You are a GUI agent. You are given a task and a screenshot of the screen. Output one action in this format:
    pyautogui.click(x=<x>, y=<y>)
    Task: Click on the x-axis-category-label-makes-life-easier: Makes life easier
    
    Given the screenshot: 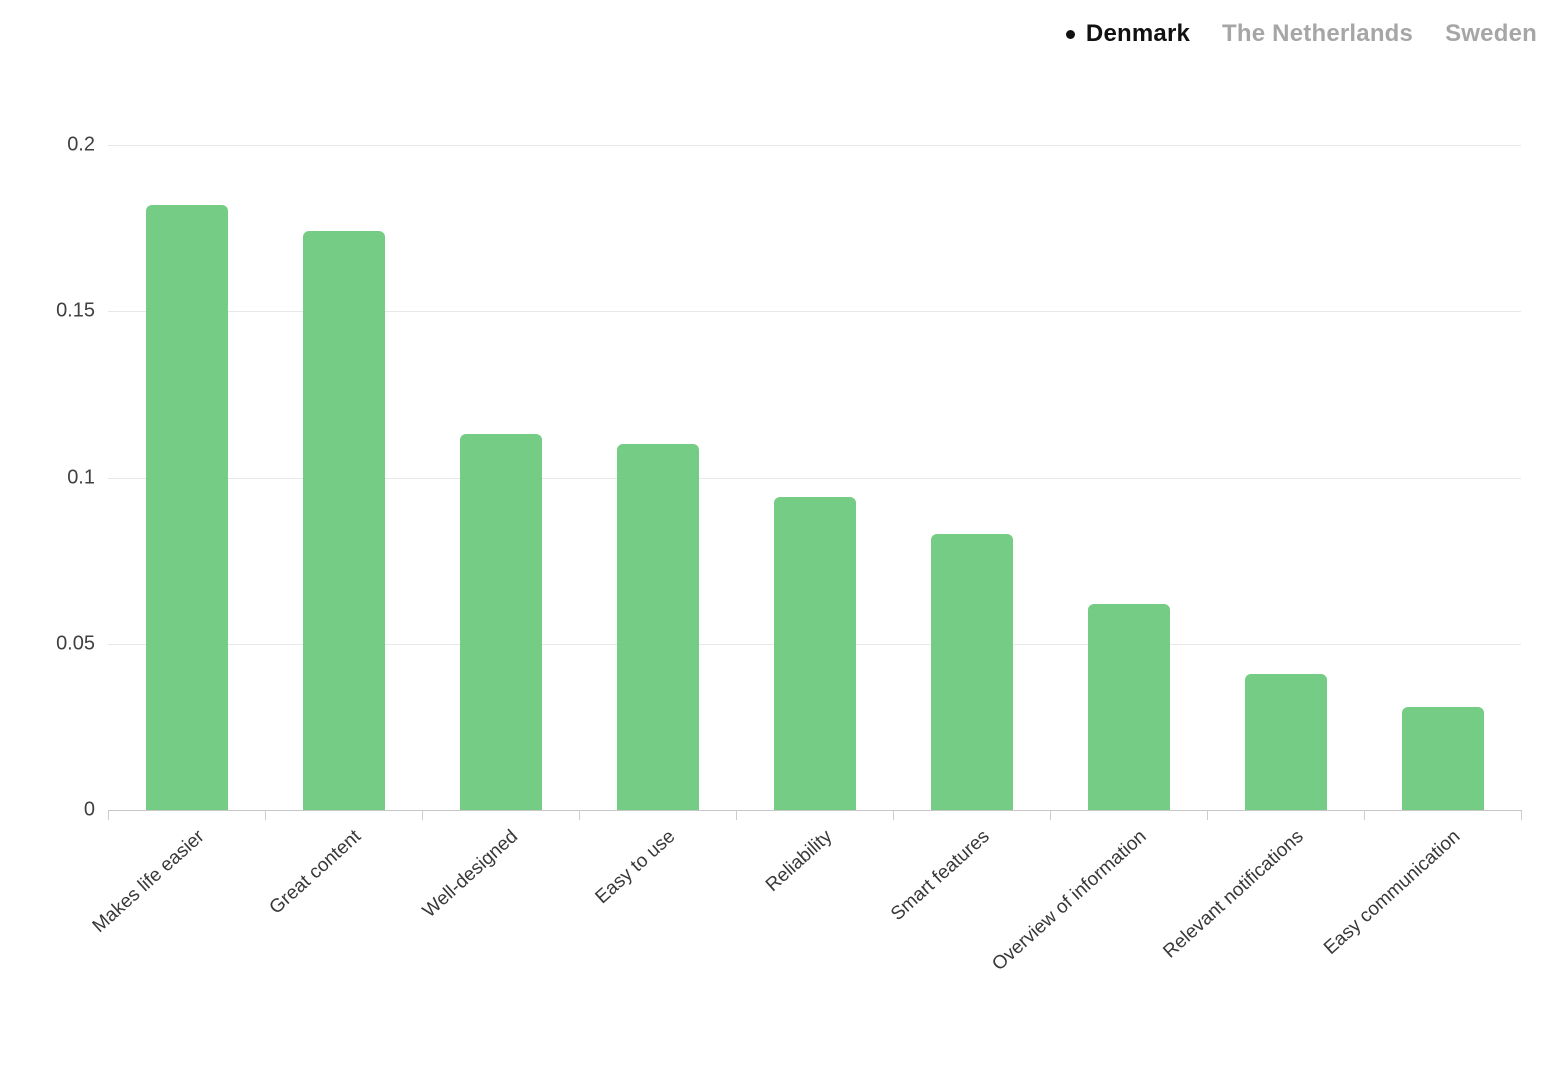 What is the action you would take?
    pyautogui.click(x=148, y=881)
    